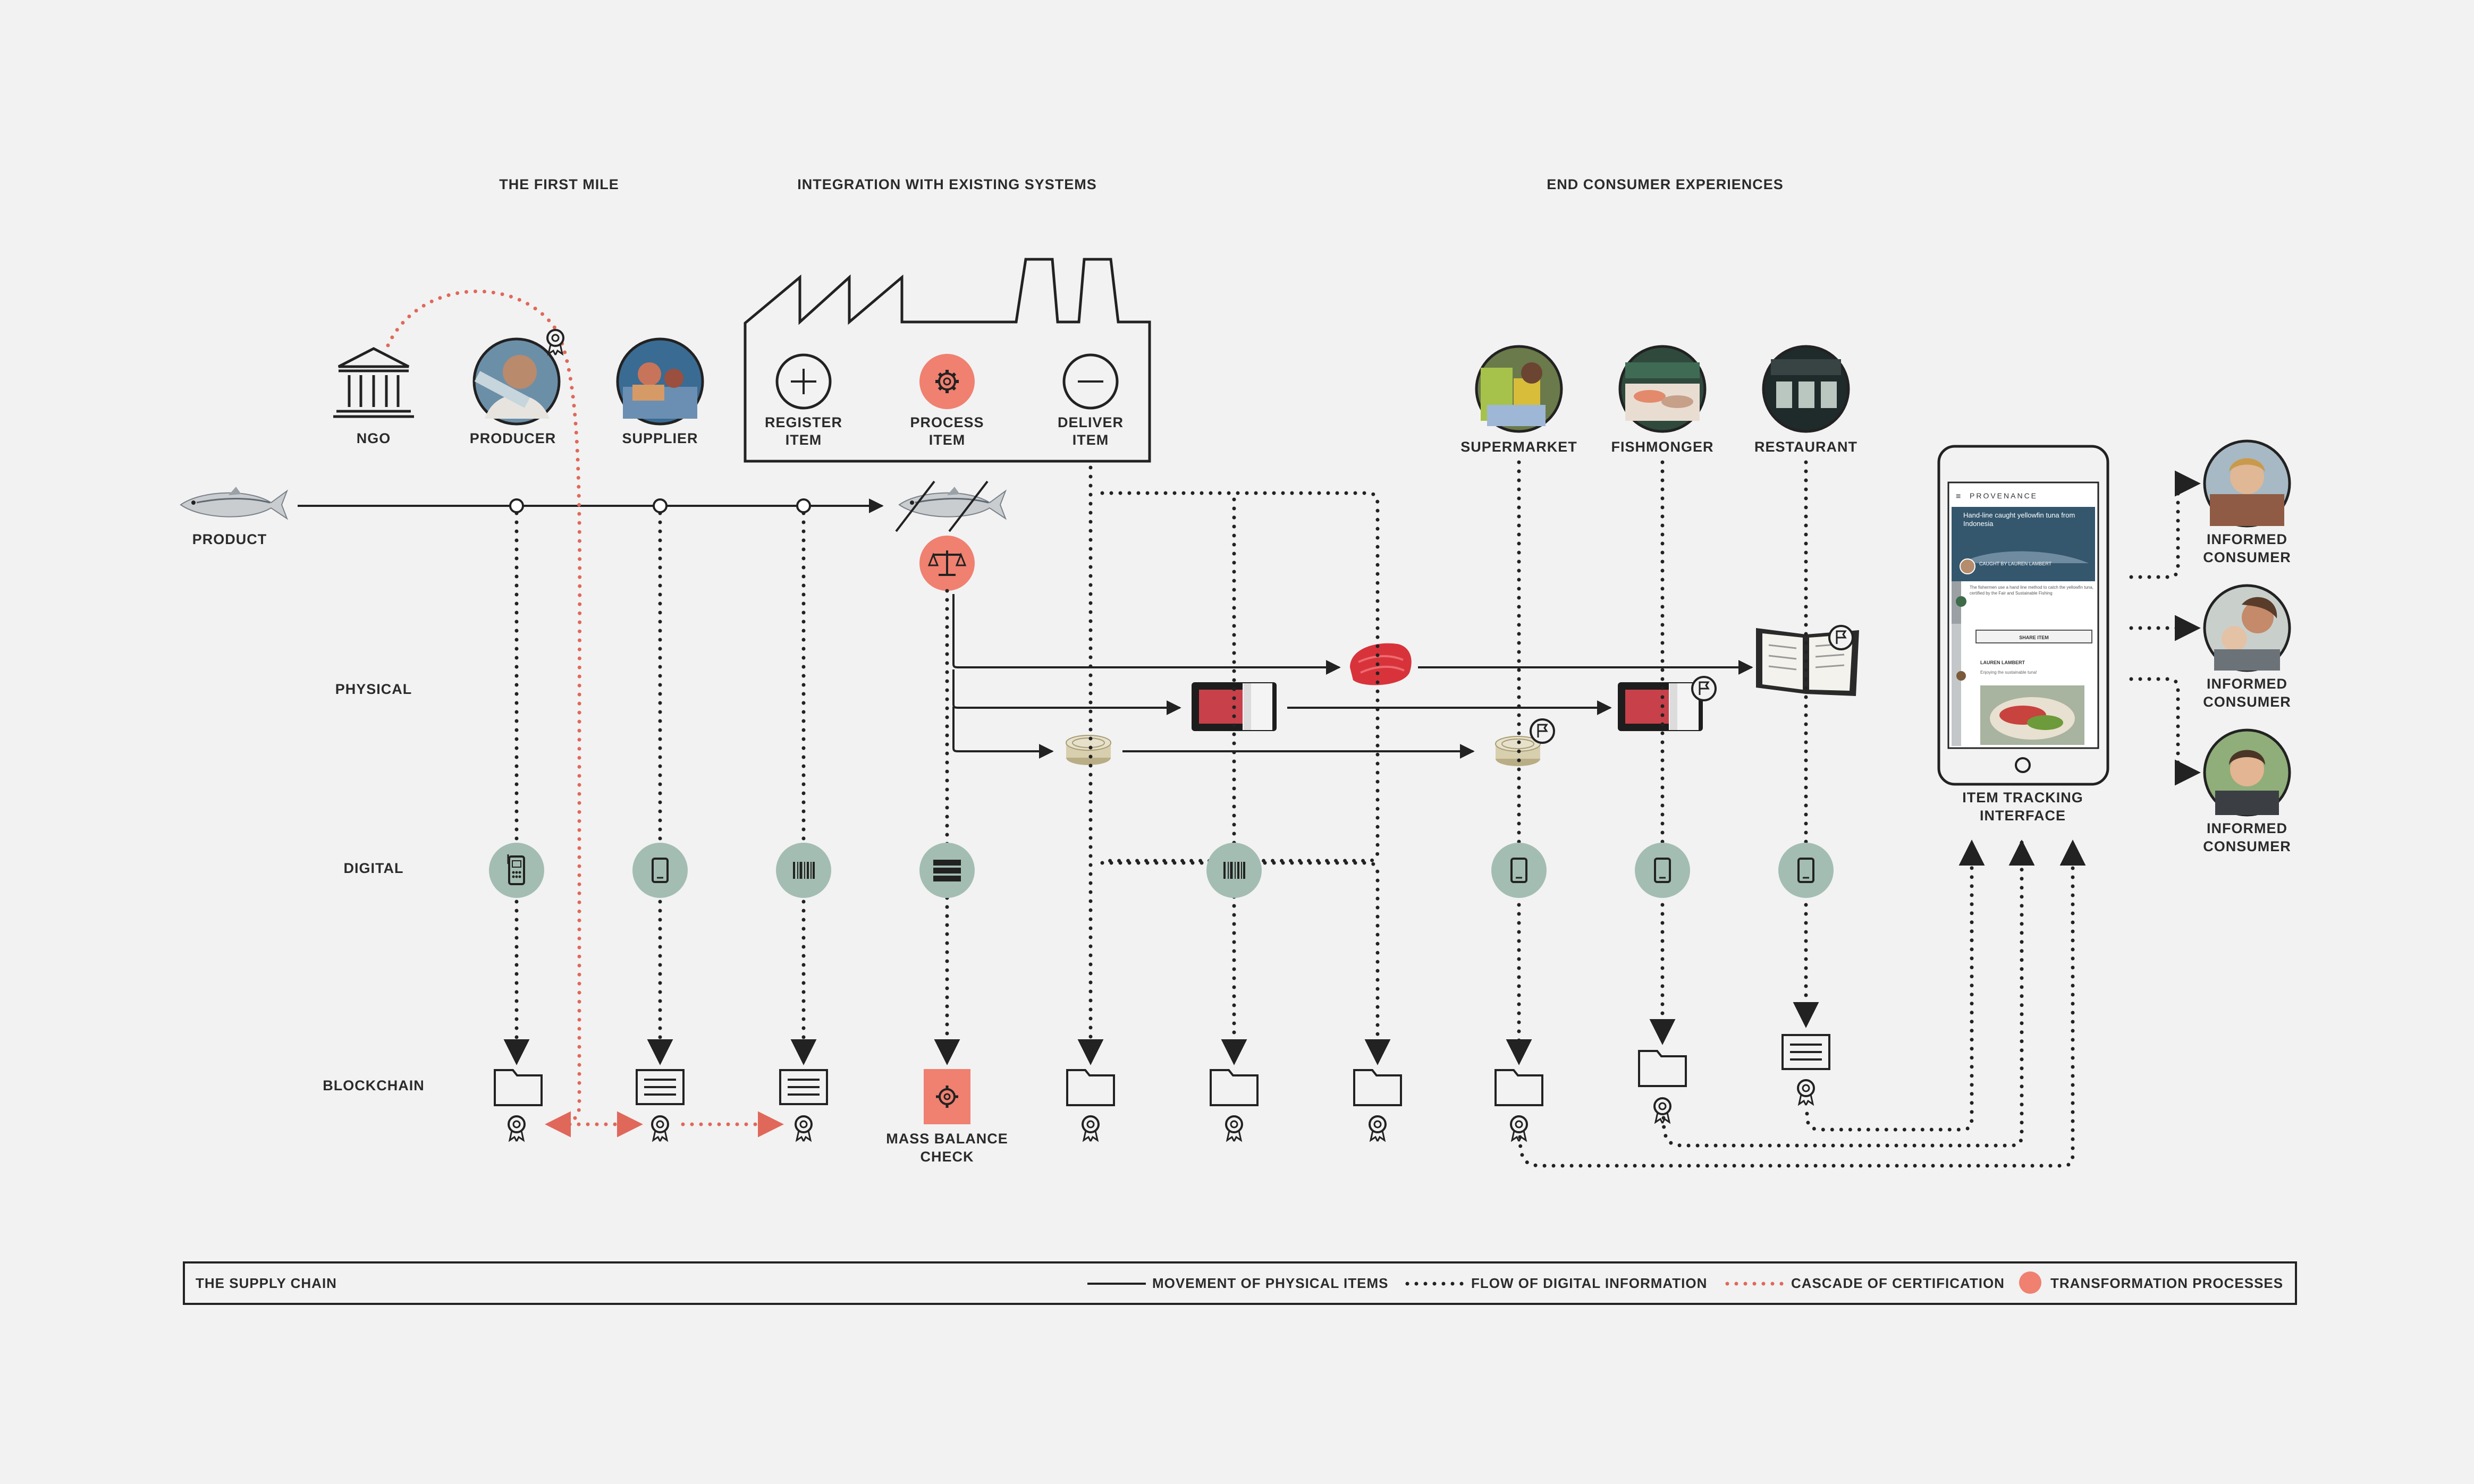  I want to click on seal-icon-steak, so click(1378, 1128).